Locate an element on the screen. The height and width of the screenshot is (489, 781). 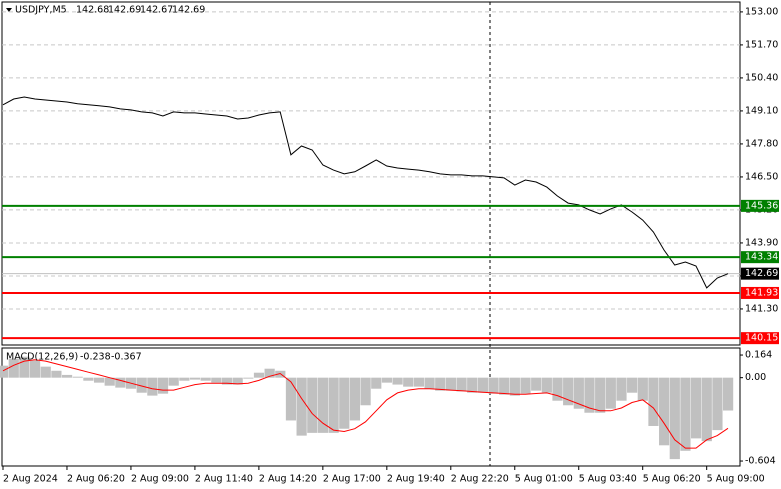
x-tick-label: 2 Aug 11:40 is located at coordinates (224, 479).